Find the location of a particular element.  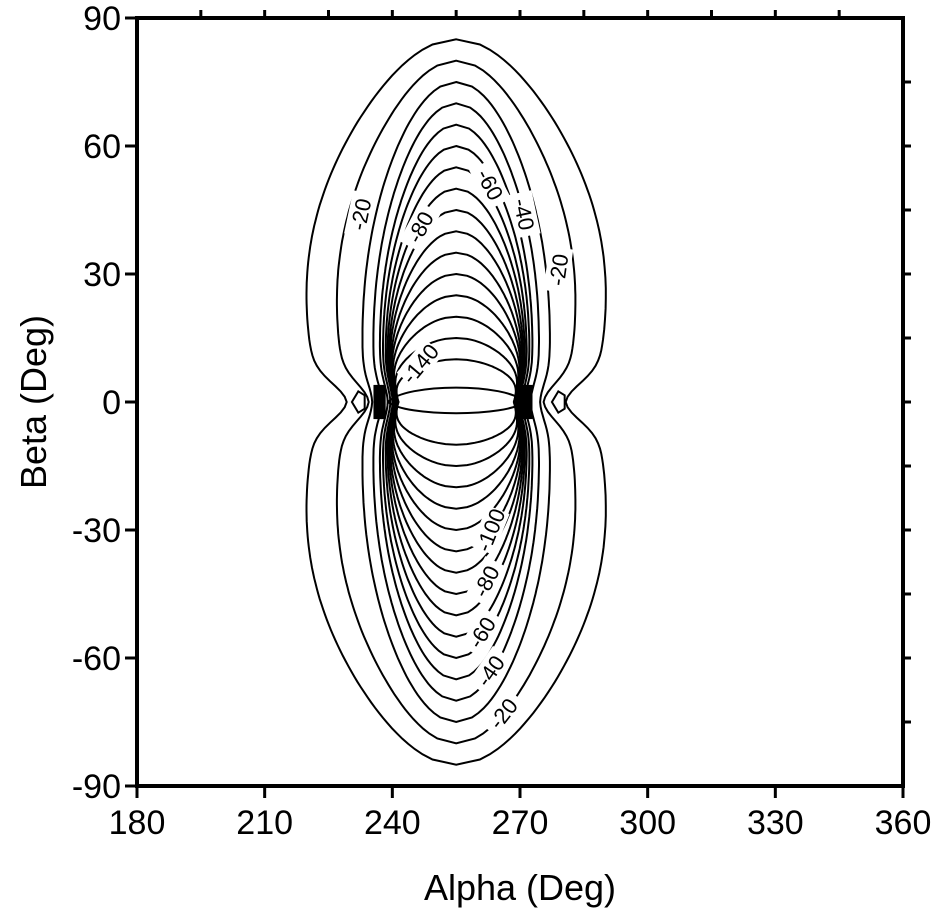

x-tick-label: 360 is located at coordinates (903, 823).